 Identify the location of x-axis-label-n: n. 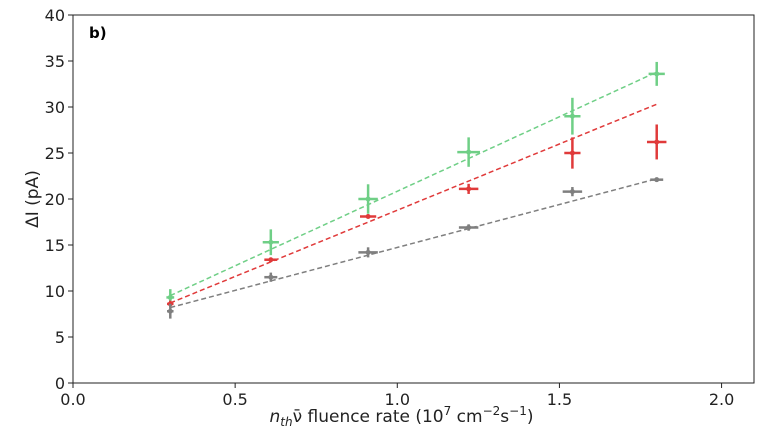
(275, 417).